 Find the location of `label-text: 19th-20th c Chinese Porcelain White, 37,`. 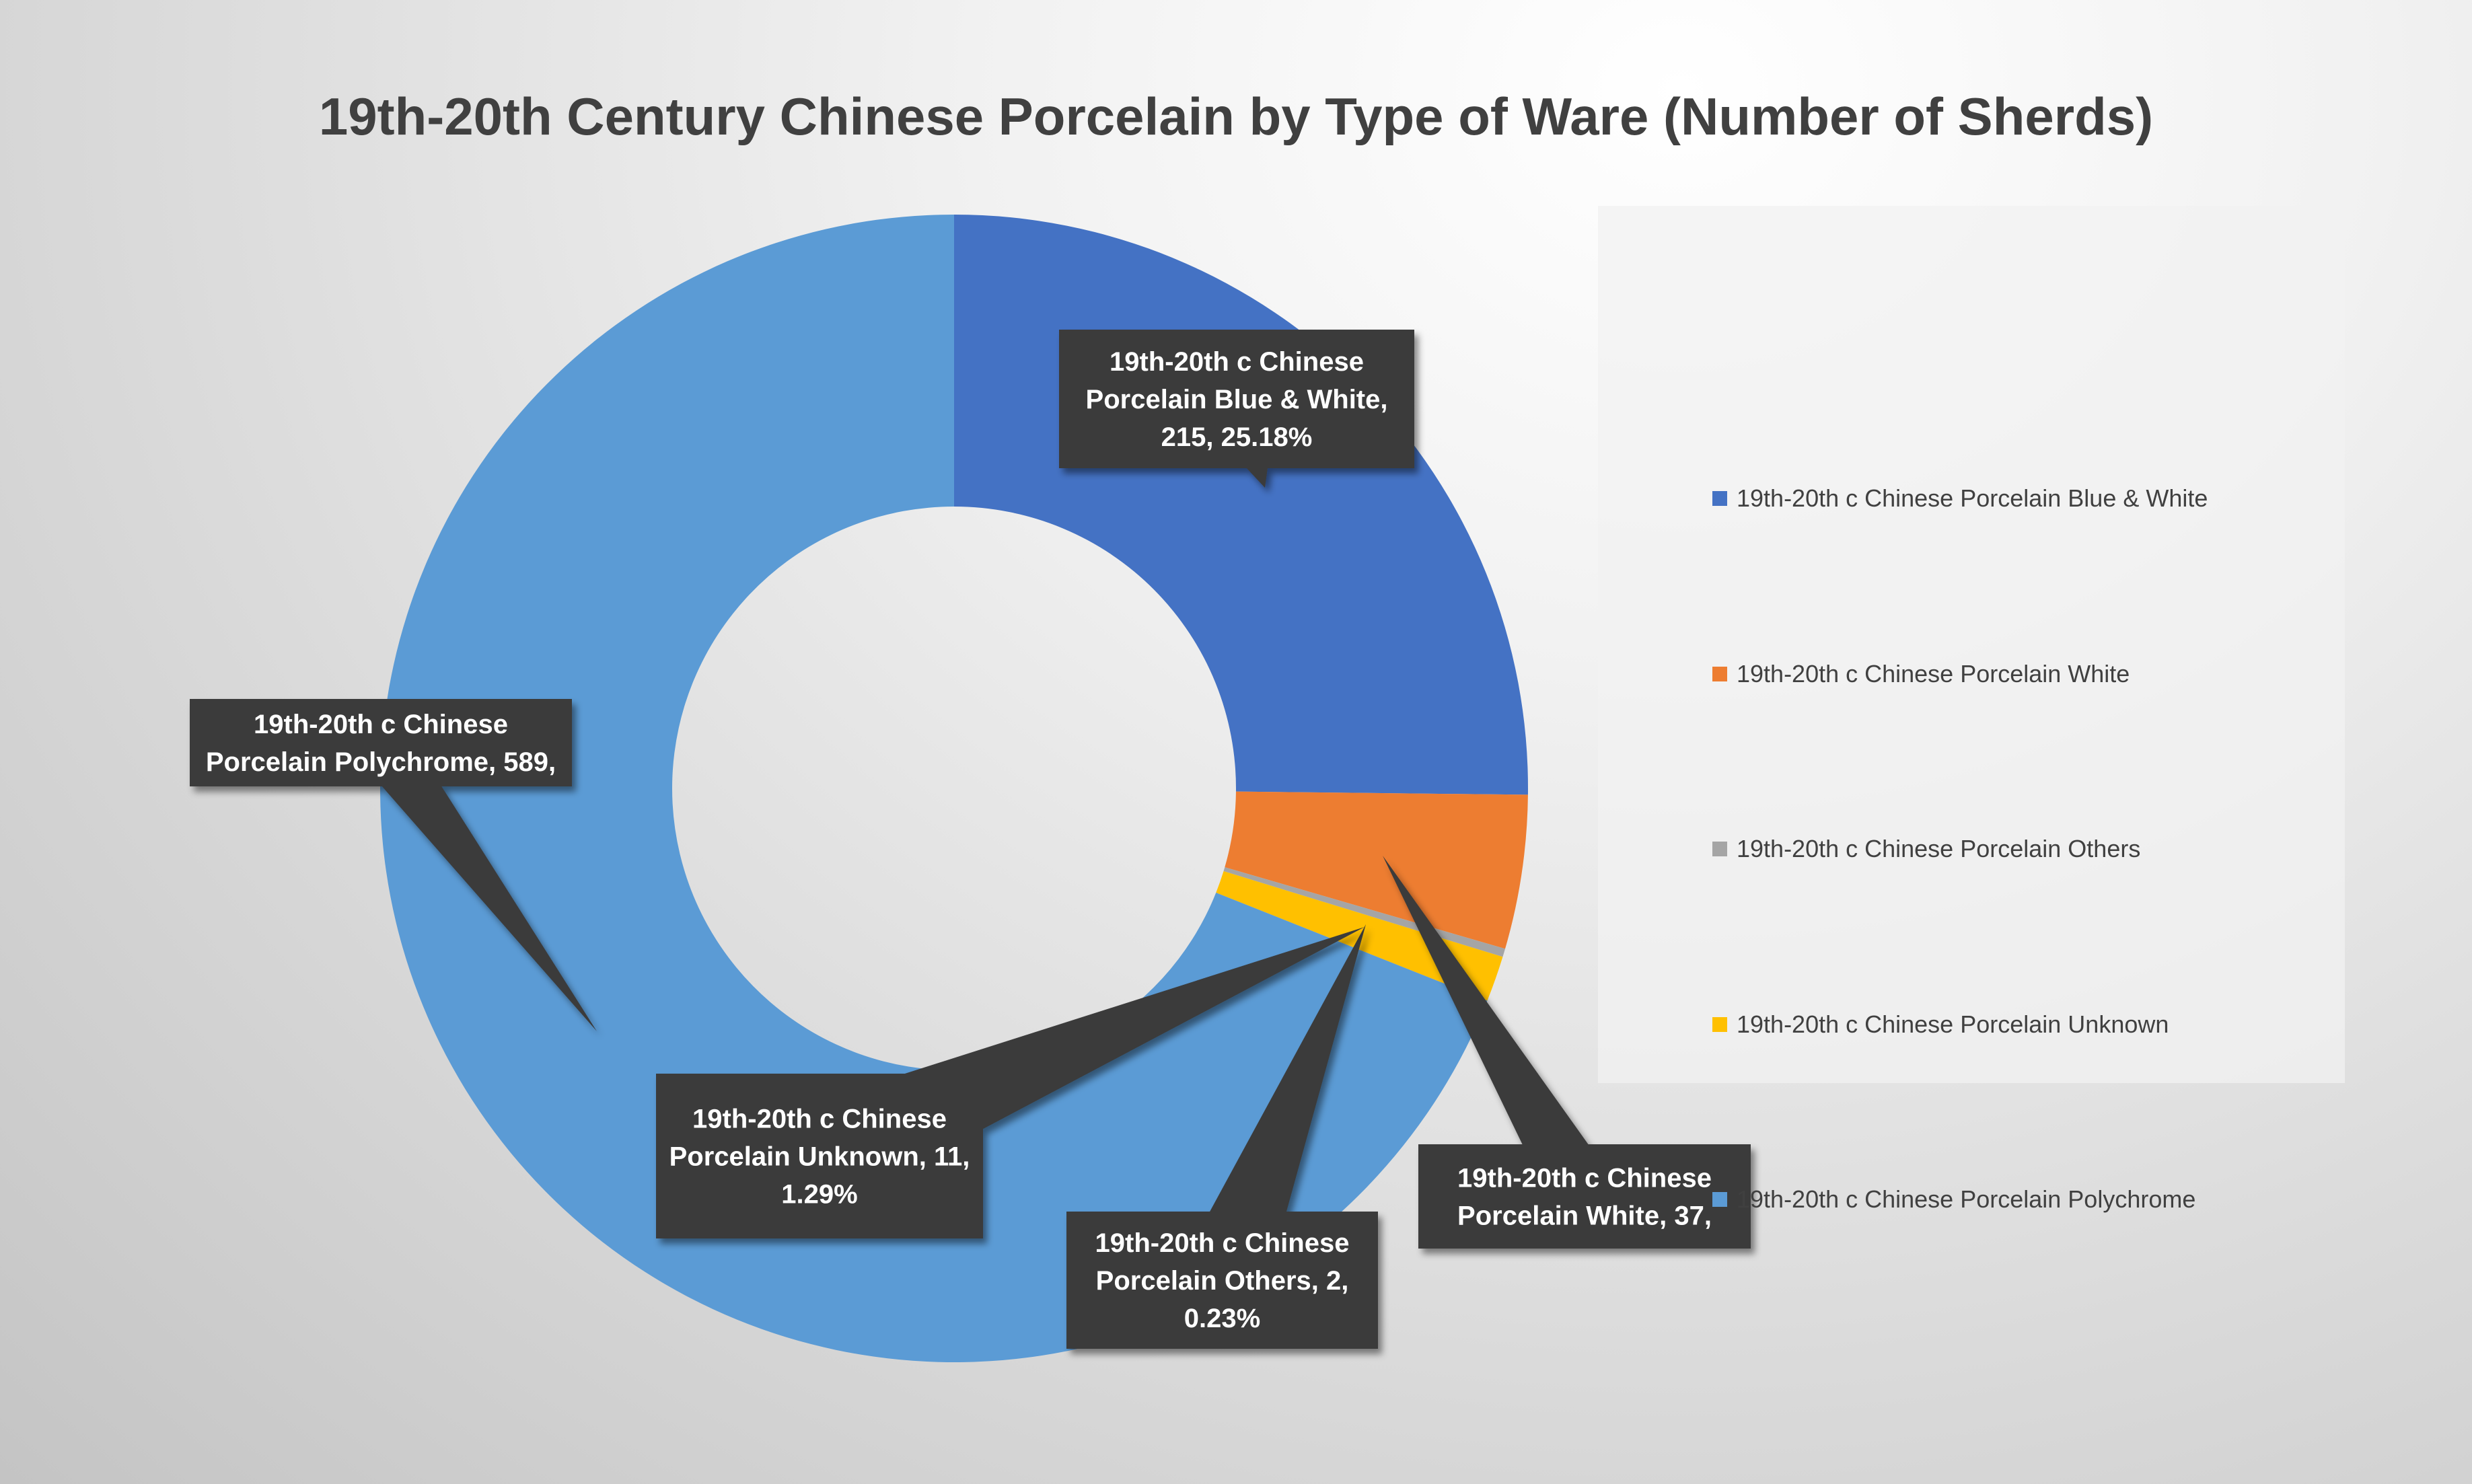

label-text: 19th-20th c Chinese Porcelain White, 37, is located at coordinates (1584, 1197).